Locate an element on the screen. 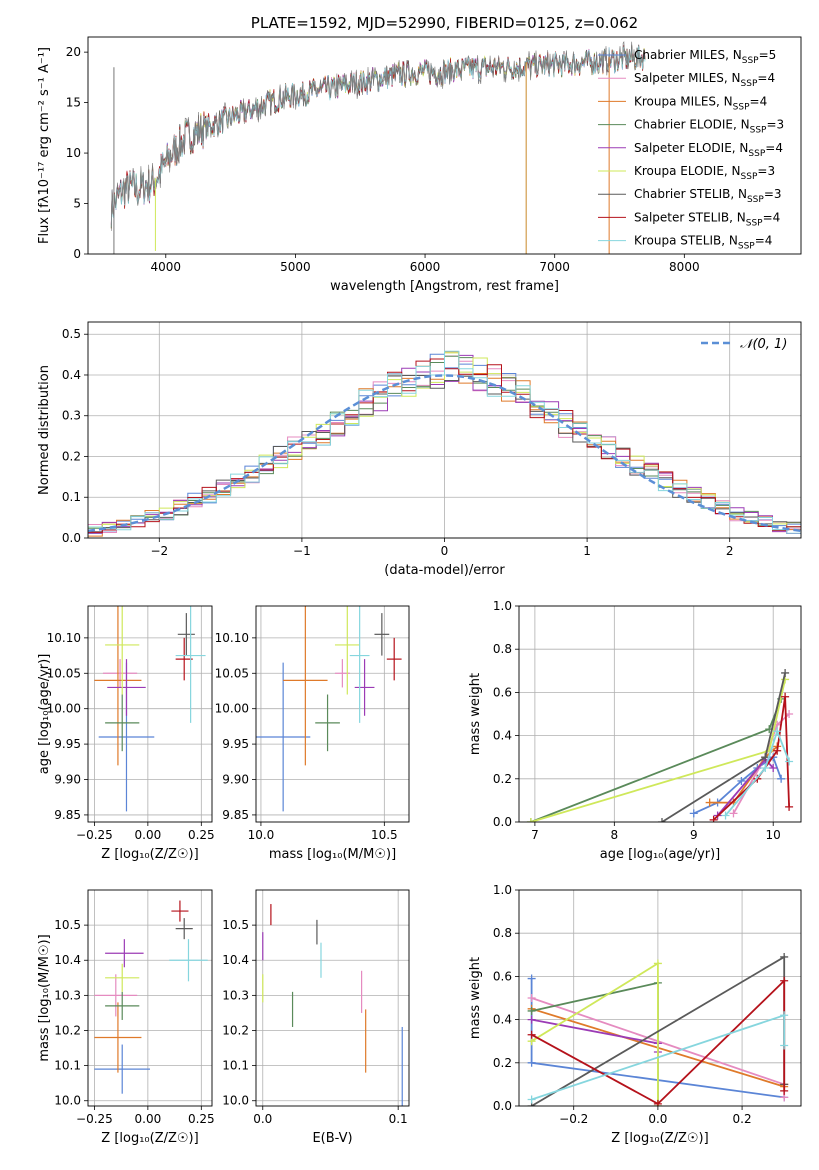 Image resolution: width=819 pixels, height=1170 pixels. y-tick-label: 10.4 is located at coordinates (235, 960).